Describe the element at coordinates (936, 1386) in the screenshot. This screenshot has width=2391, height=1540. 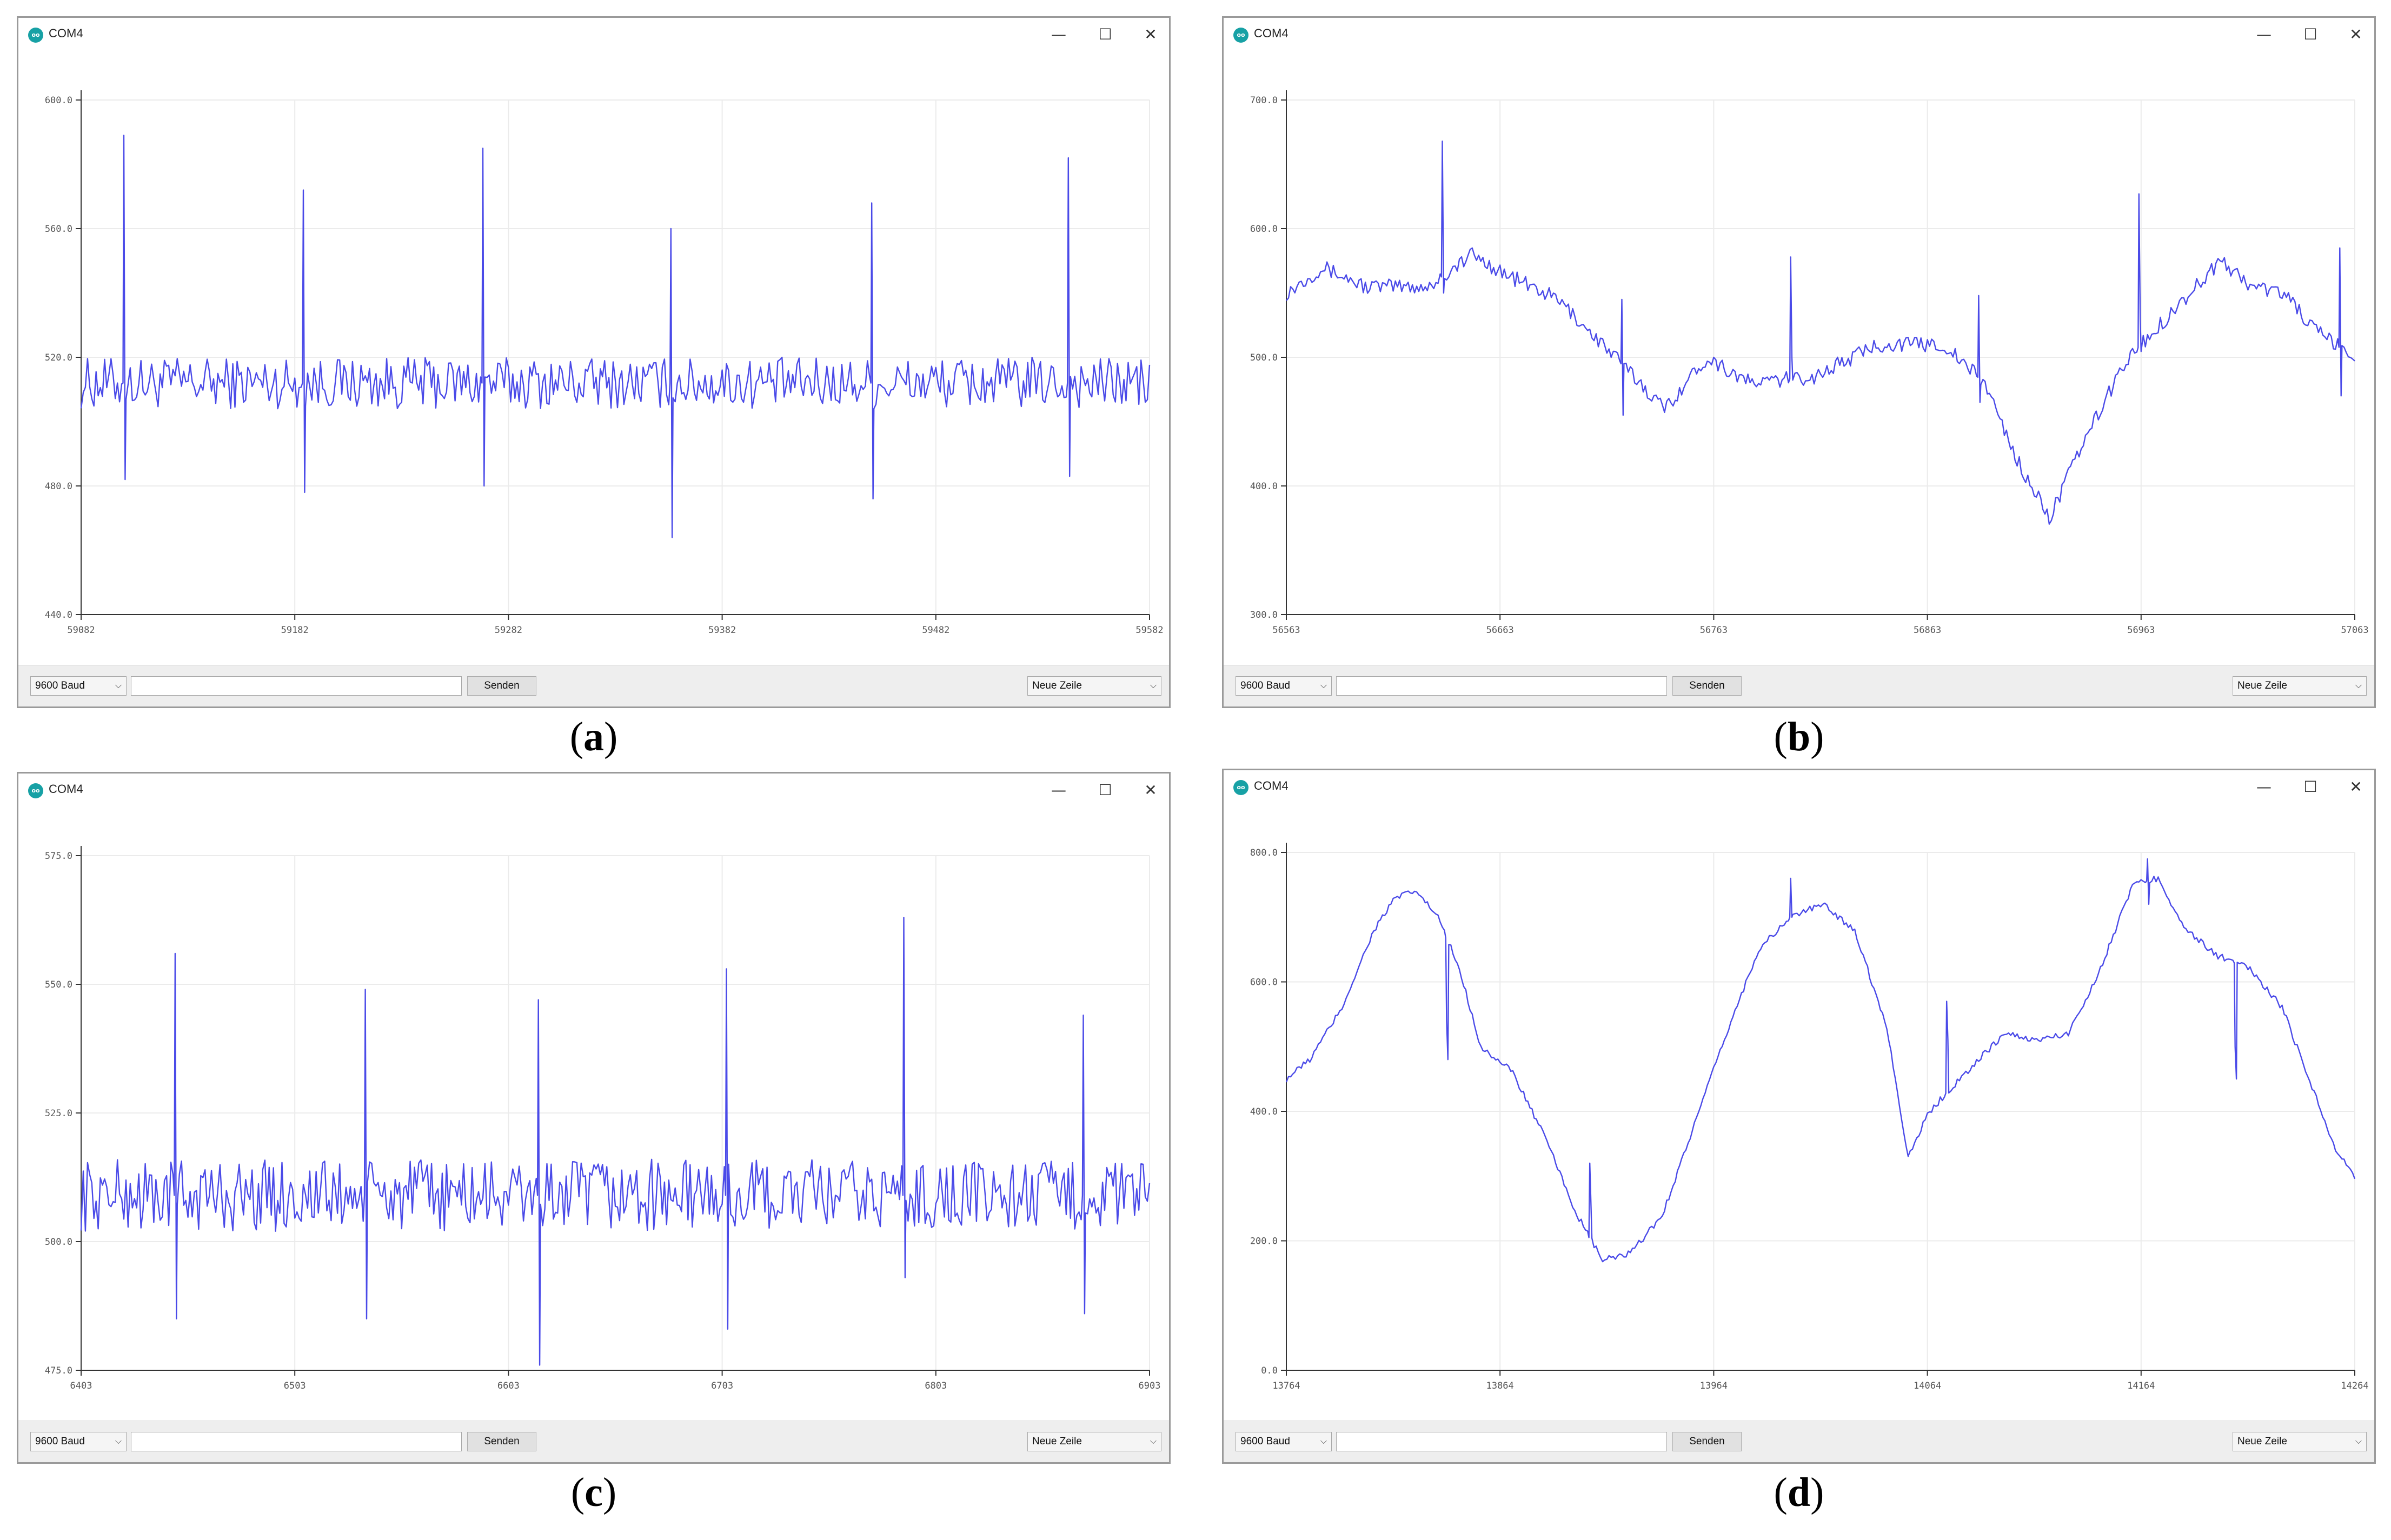
I see `x-tick-label: 6803` at that location.